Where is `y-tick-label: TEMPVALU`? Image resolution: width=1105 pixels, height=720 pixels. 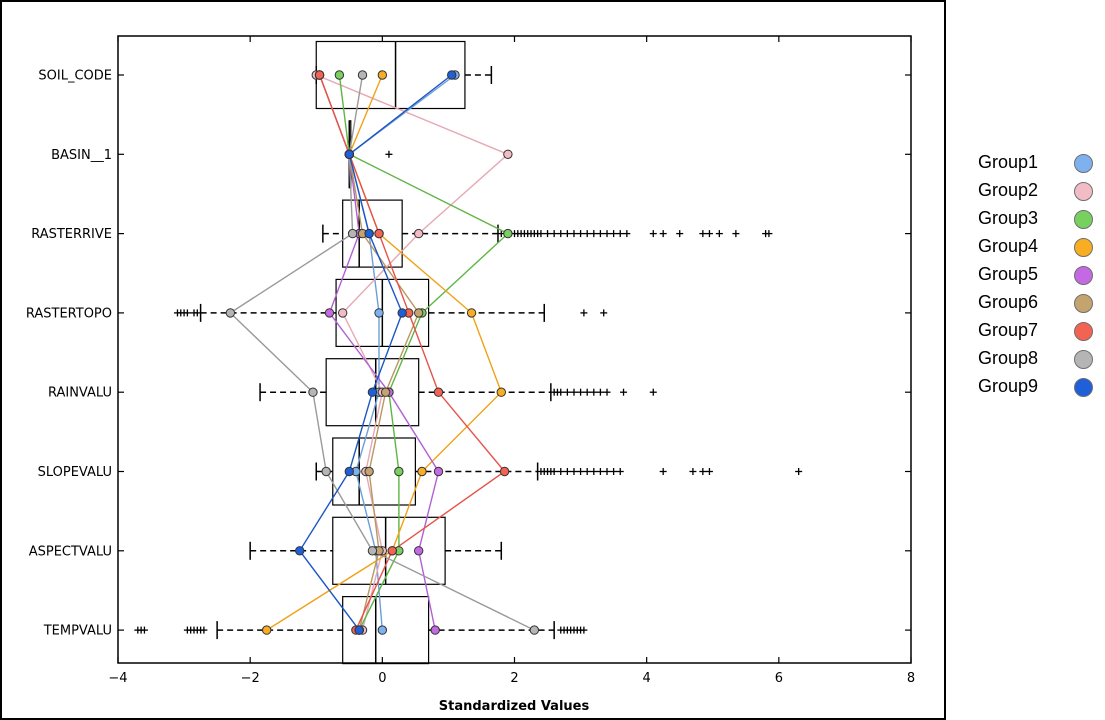 y-tick-label: TEMPVALU is located at coordinates (77, 631).